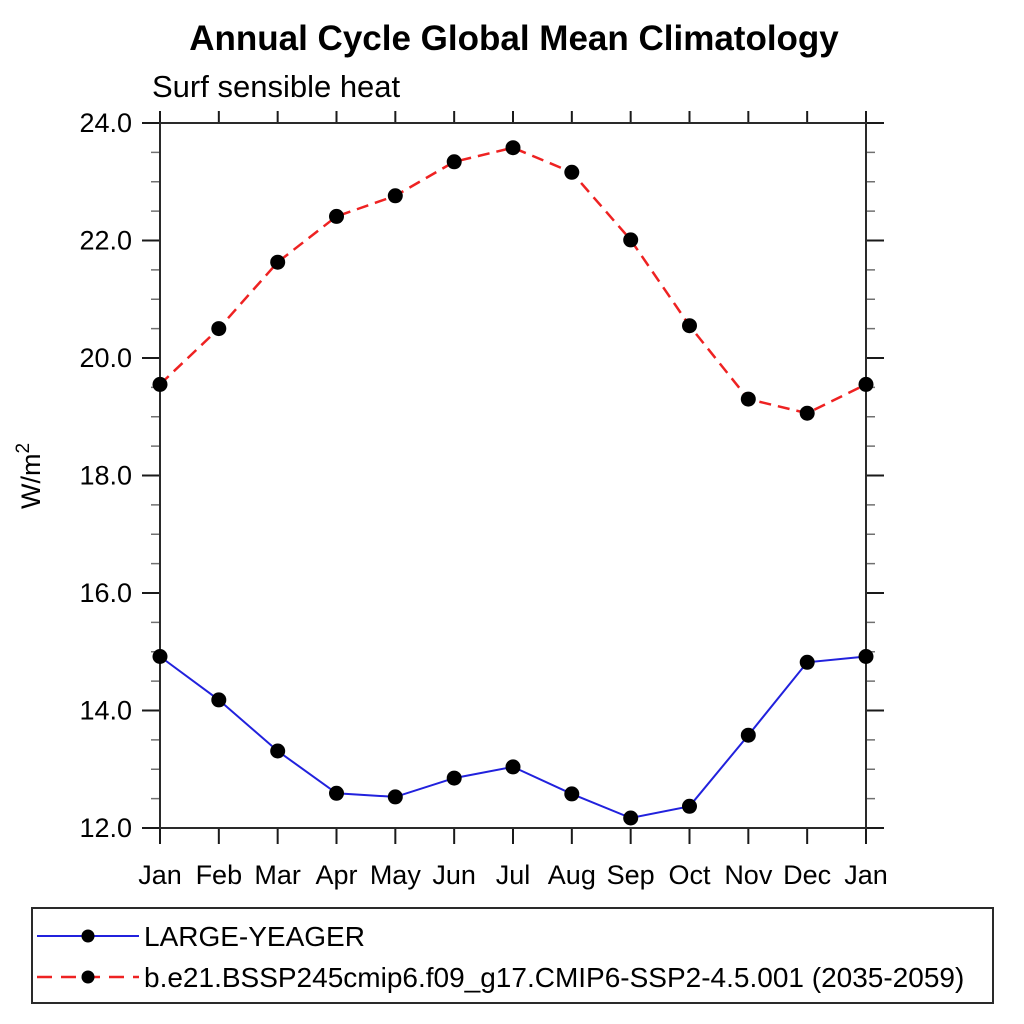 This screenshot has width=1024, height=1024. Describe the element at coordinates (277, 875) in the screenshot. I see `x-tick-label: Mar` at that location.